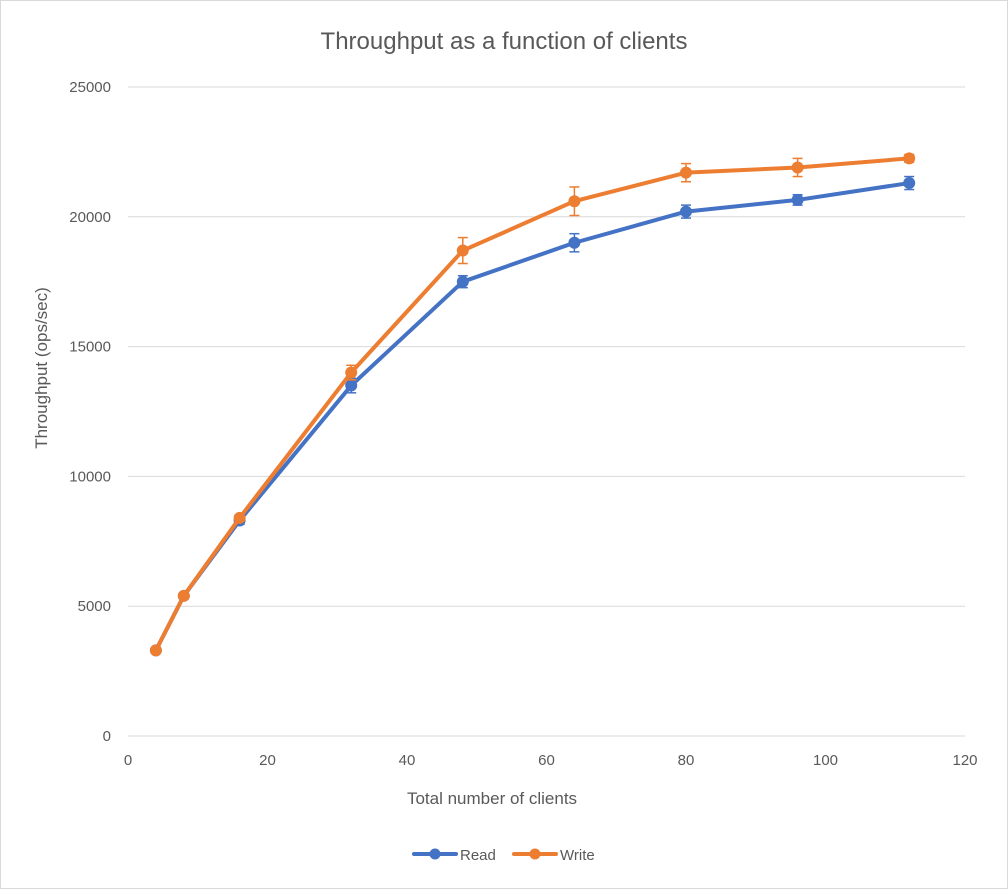 The image size is (1008, 893). What do you see at coordinates (90, 87) in the screenshot?
I see `y-tick-label: 25000` at bounding box center [90, 87].